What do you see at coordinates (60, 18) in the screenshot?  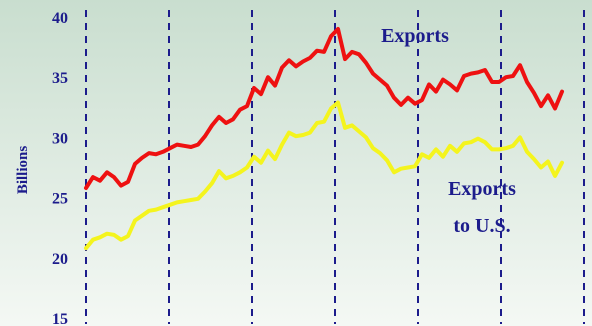 I see `y-tick-label: 40` at bounding box center [60, 18].